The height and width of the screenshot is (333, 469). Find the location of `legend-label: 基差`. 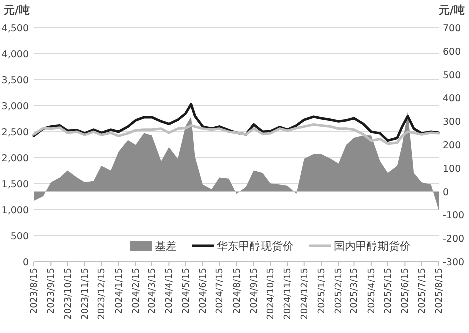

legend-label: 基差 is located at coordinates (166, 246).